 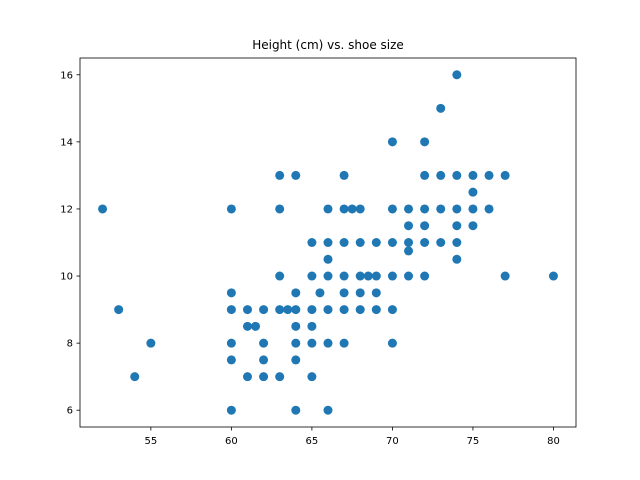 What do you see at coordinates (392, 441) in the screenshot?
I see `x-tick-label: 70` at bounding box center [392, 441].